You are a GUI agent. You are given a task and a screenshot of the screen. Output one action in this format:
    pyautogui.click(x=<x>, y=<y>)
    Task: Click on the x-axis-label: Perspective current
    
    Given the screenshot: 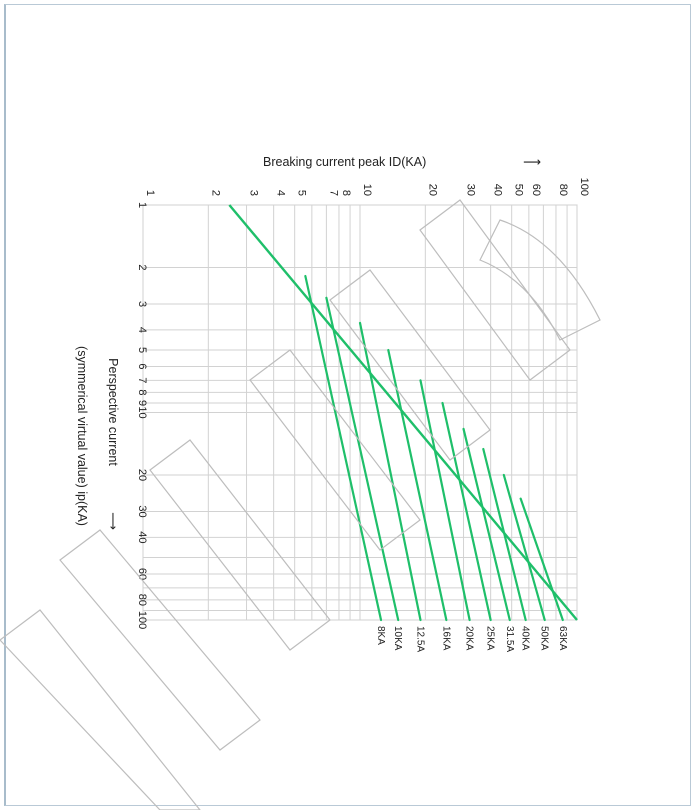 What is the action you would take?
    pyautogui.click(x=113, y=412)
    